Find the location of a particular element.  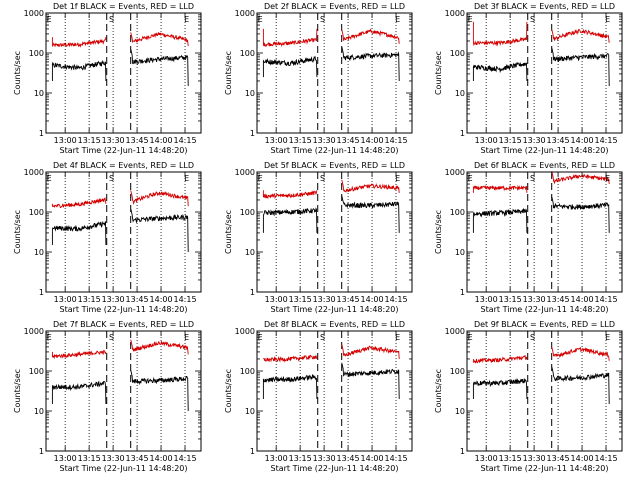

panel-title: Det 4f BLACK = Events, RED = LLD is located at coordinates (123, 165).